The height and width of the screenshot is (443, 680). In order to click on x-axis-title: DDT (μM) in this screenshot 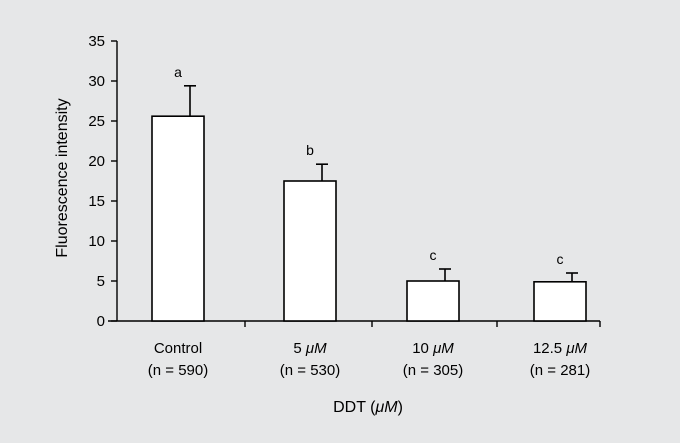, I will do `click(368, 407)`.